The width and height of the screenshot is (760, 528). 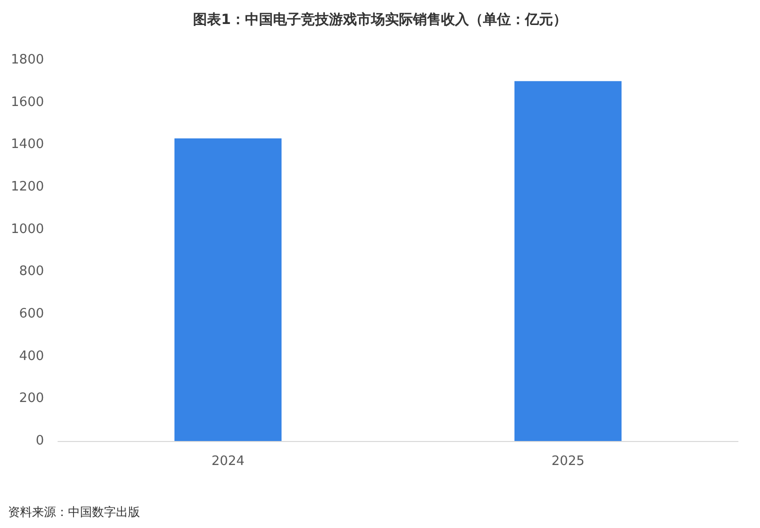 I want to click on y-tick-label: 1000, so click(x=27, y=229).